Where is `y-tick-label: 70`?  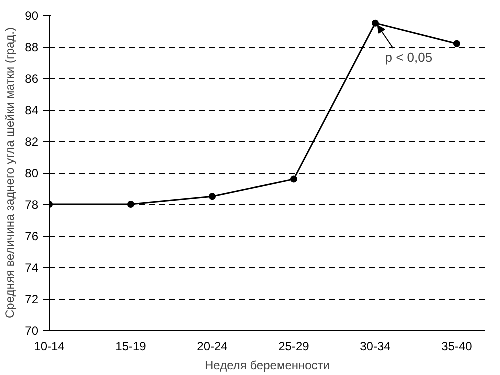
y-tick-label: 70 is located at coordinates (32, 331).